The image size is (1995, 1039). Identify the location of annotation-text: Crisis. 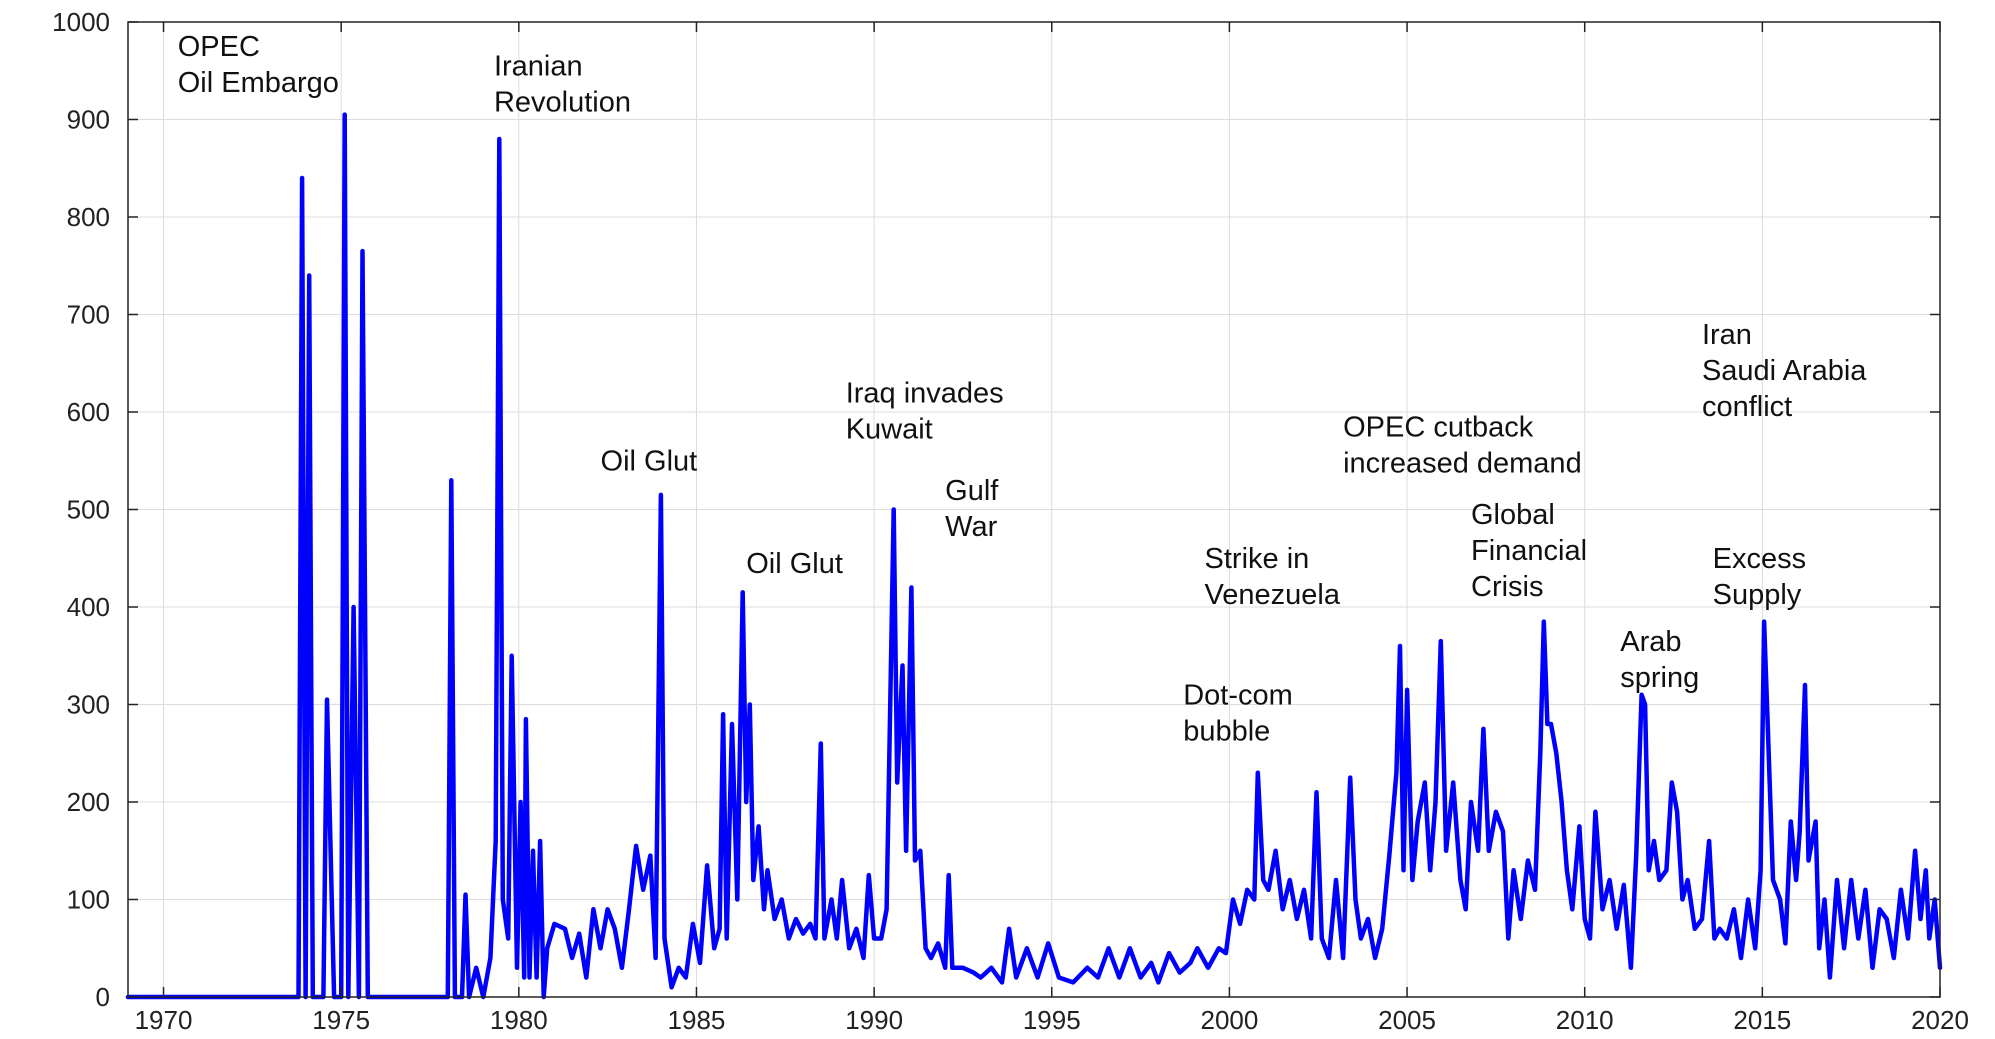
(1507, 587).